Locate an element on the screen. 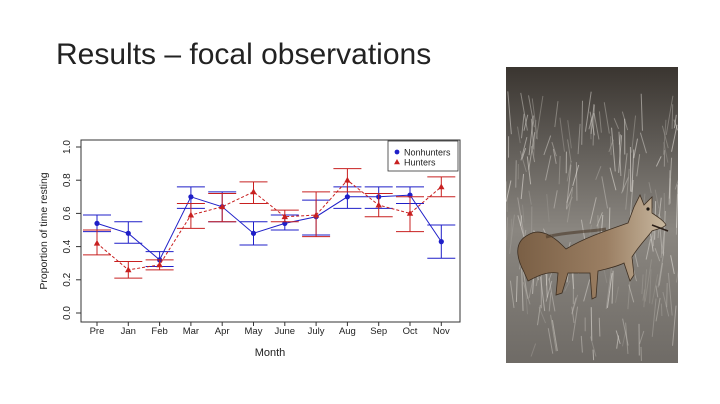  x-tick-label: Mar is located at coordinates (191, 331).